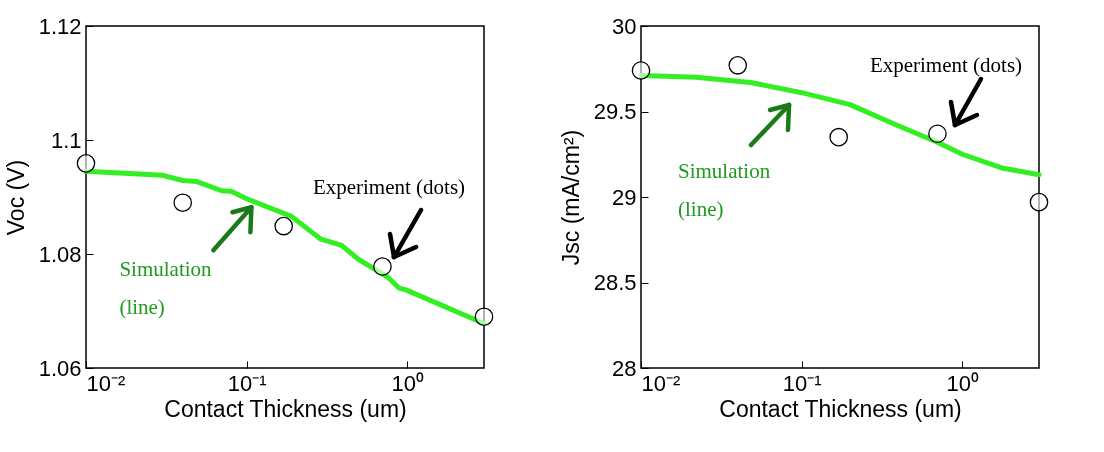 Image resolution: width=1104 pixels, height=452 pixels. Describe the element at coordinates (66, 140) in the screenshot. I see `y-tick-label: 1.1` at that location.